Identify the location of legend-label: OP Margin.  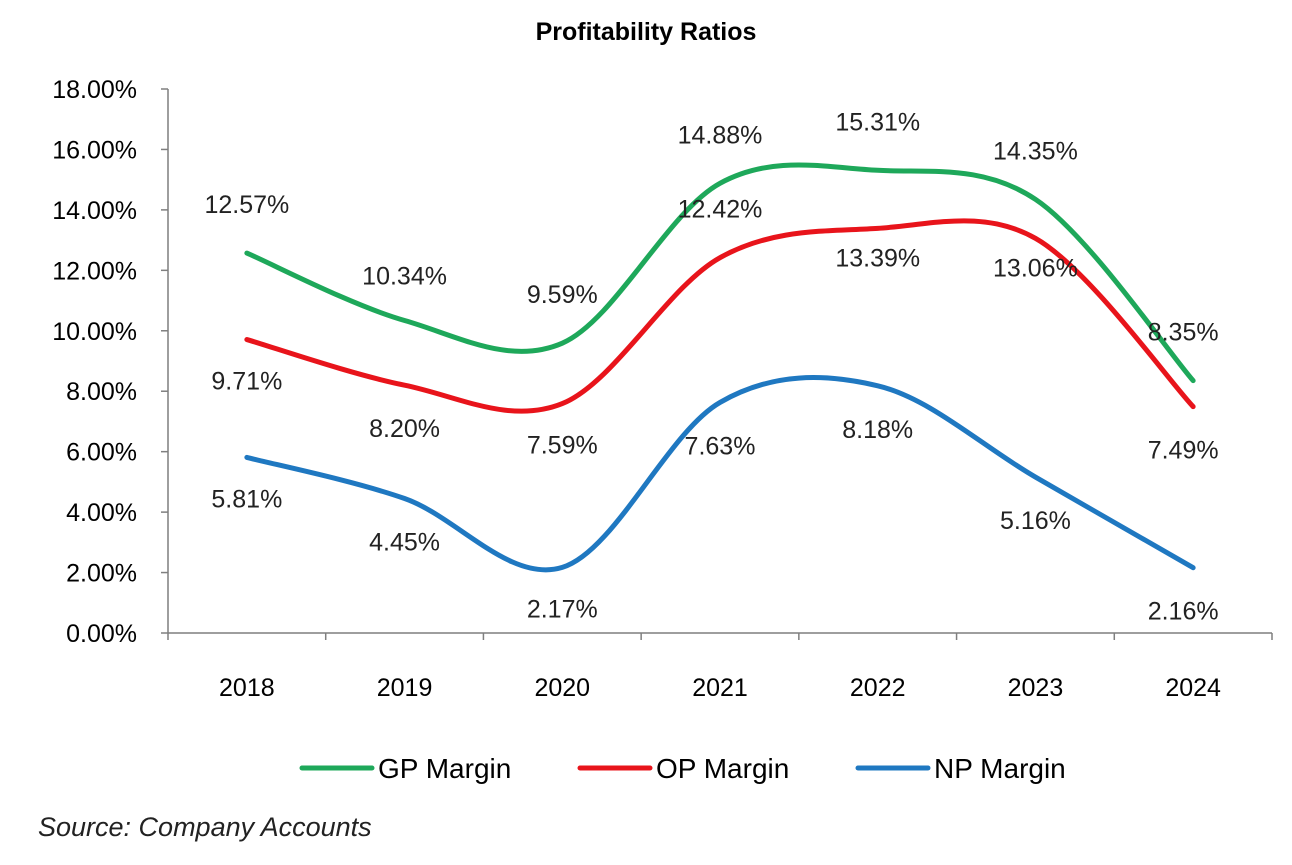
(722, 768).